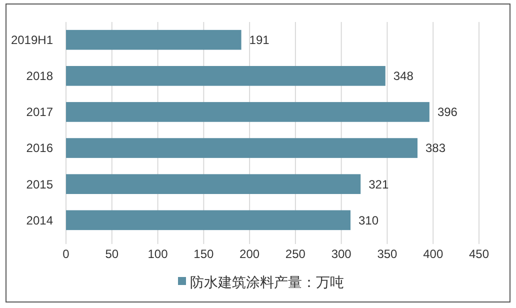 The width and height of the screenshot is (516, 308). What do you see at coordinates (436, 148) in the screenshot?
I see `data-label: 383` at bounding box center [436, 148].